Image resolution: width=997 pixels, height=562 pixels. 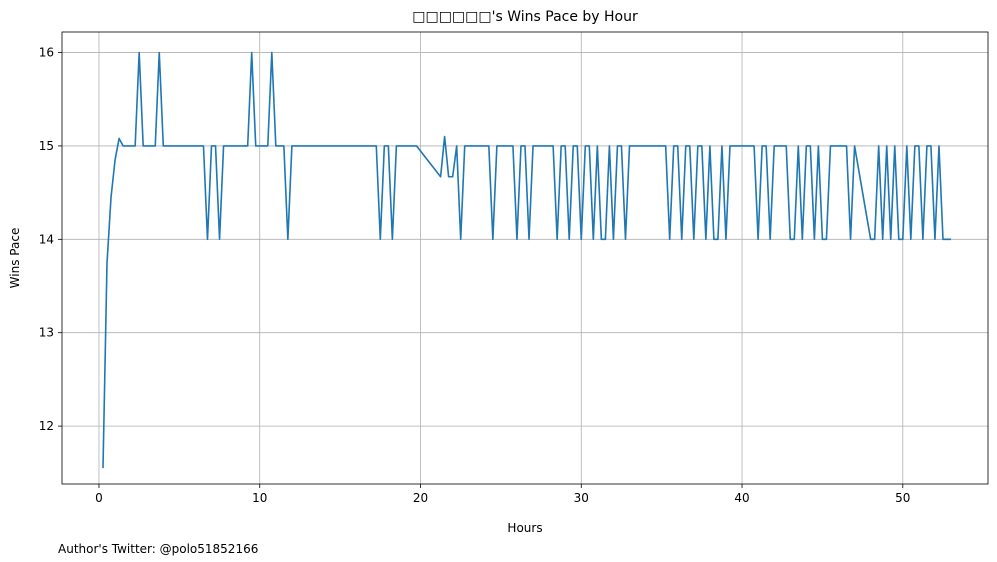 What do you see at coordinates (259, 498) in the screenshot?
I see `x-tick-label: 10` at bounding box center [259, 498].